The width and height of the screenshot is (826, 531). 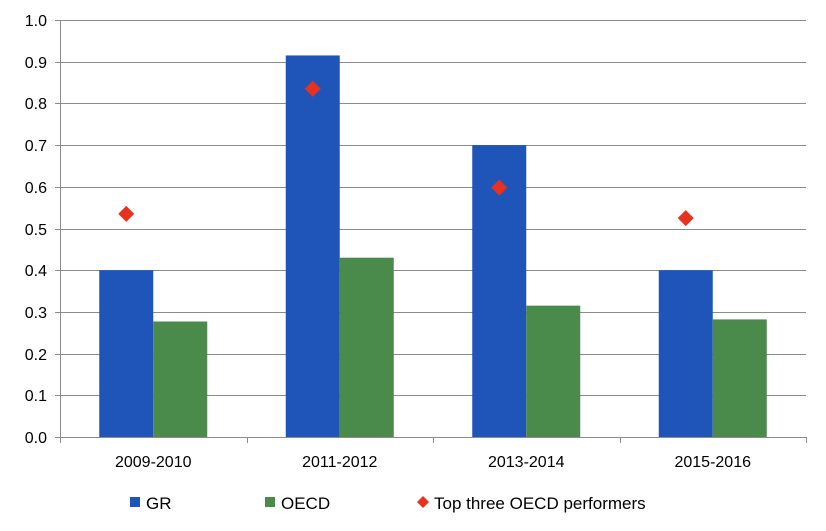 What do you see at coordinates (712, 462) in the screenshot?
I see `x-tick-label: 2015-2016` at bounding box center [712, 462].